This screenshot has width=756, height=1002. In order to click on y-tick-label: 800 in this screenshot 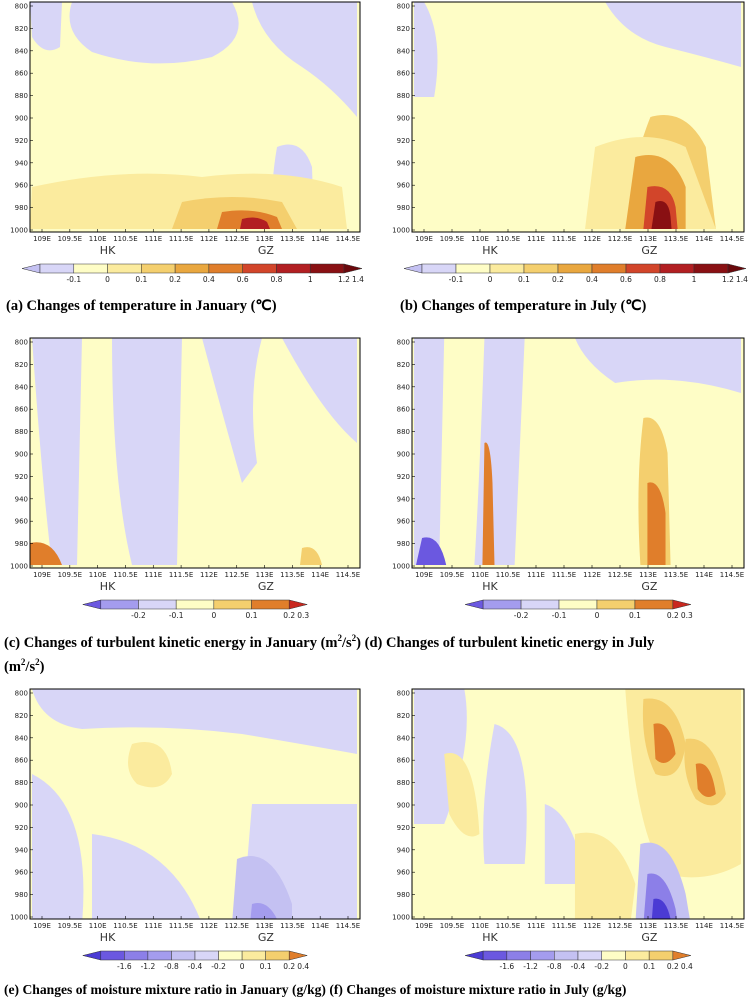, I will do `click(21, 343)`.